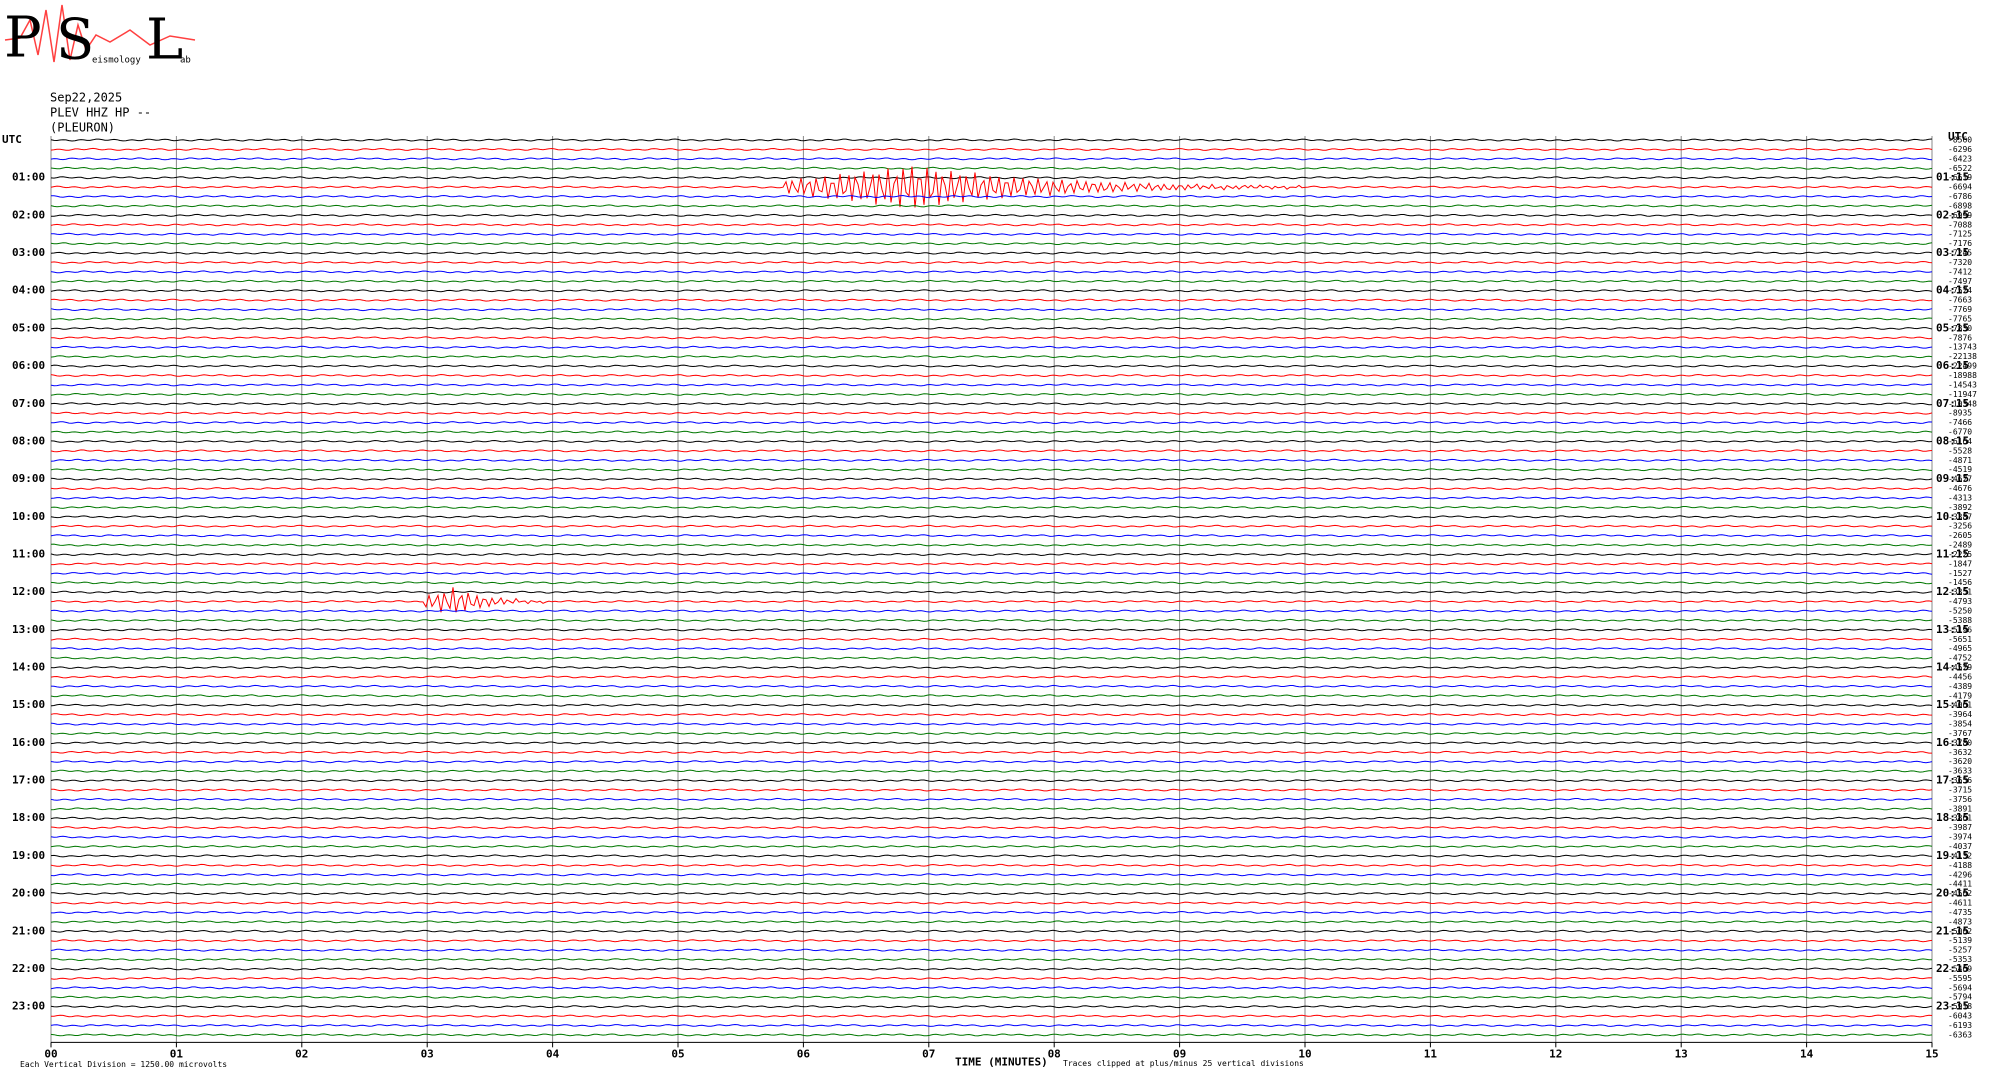 The height and width of the screenshot is (1084, 2010). Describe the element at coordinates (28, 252) in the screenshot. I see `row-label: 03:00` at that location.